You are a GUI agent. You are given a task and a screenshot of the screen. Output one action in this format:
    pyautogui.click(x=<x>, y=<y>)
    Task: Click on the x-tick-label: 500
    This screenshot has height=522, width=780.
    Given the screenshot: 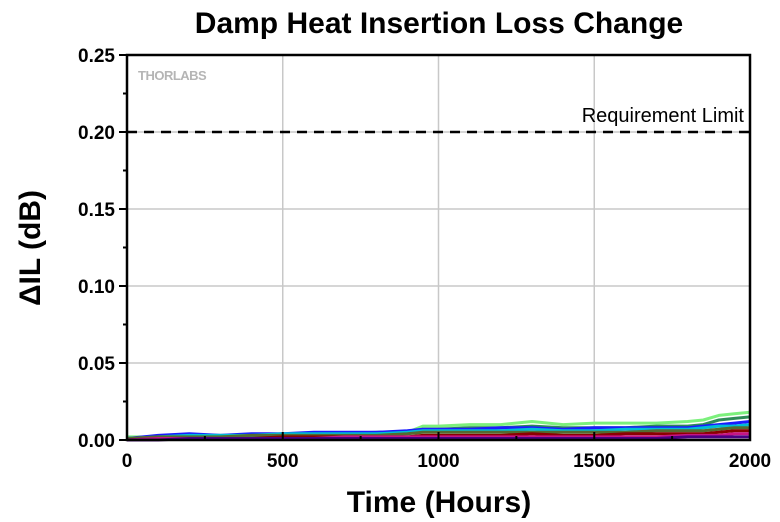 What is the action you would take?
    pyautogui.click(x=283, y=461)
    